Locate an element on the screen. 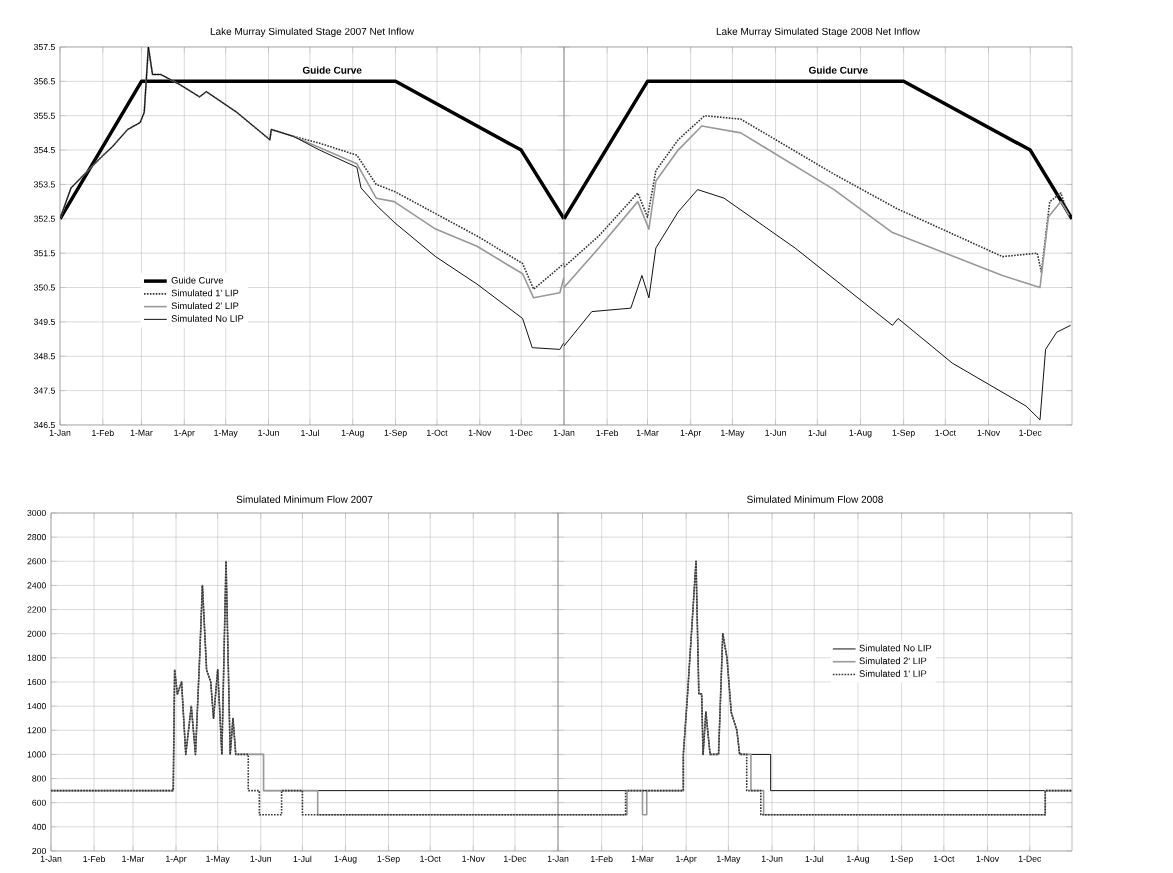  chart-title: Lake Murray Simulated Stage 2007 Net Inflow is located at coordinates (312, 32).